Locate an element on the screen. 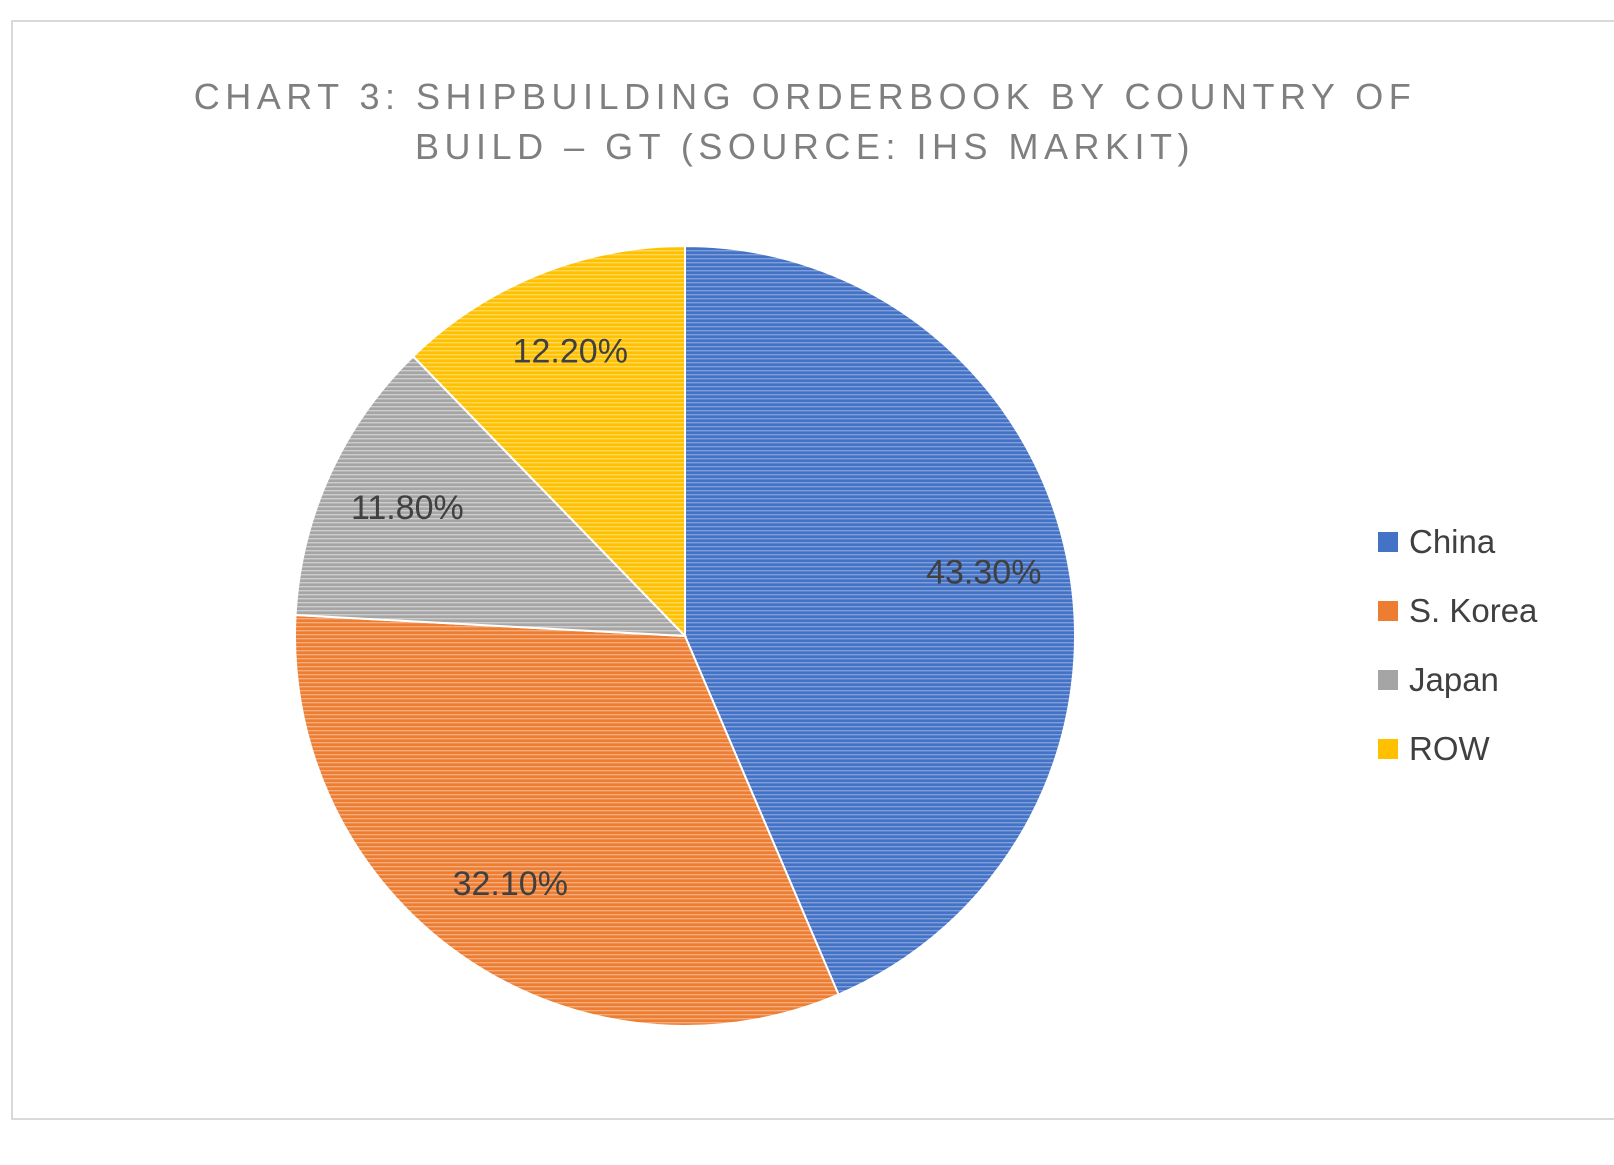  chart-title-line-2: BUILD – GT (SOURCE: IHS MARKIT) is located at coordinates (805, 146).